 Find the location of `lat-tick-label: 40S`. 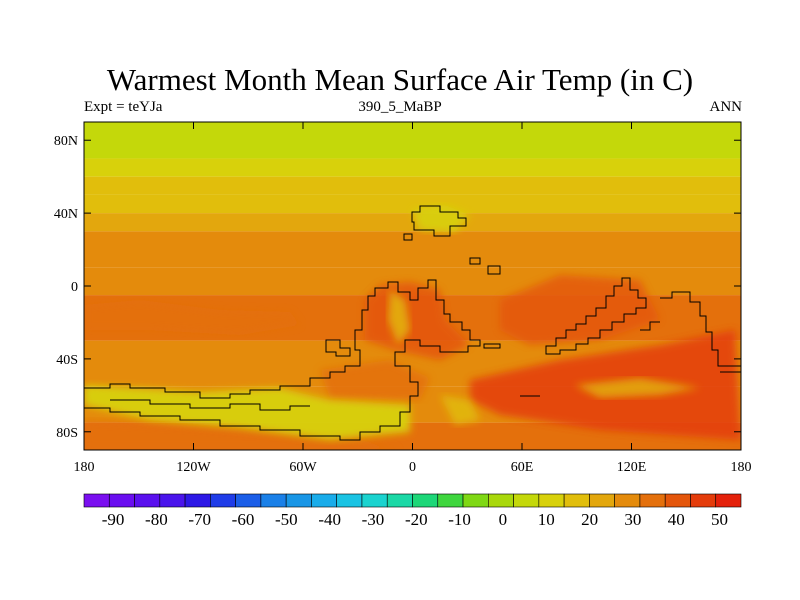

lat-tick-label: 40S is located at coordinates (67, 360).